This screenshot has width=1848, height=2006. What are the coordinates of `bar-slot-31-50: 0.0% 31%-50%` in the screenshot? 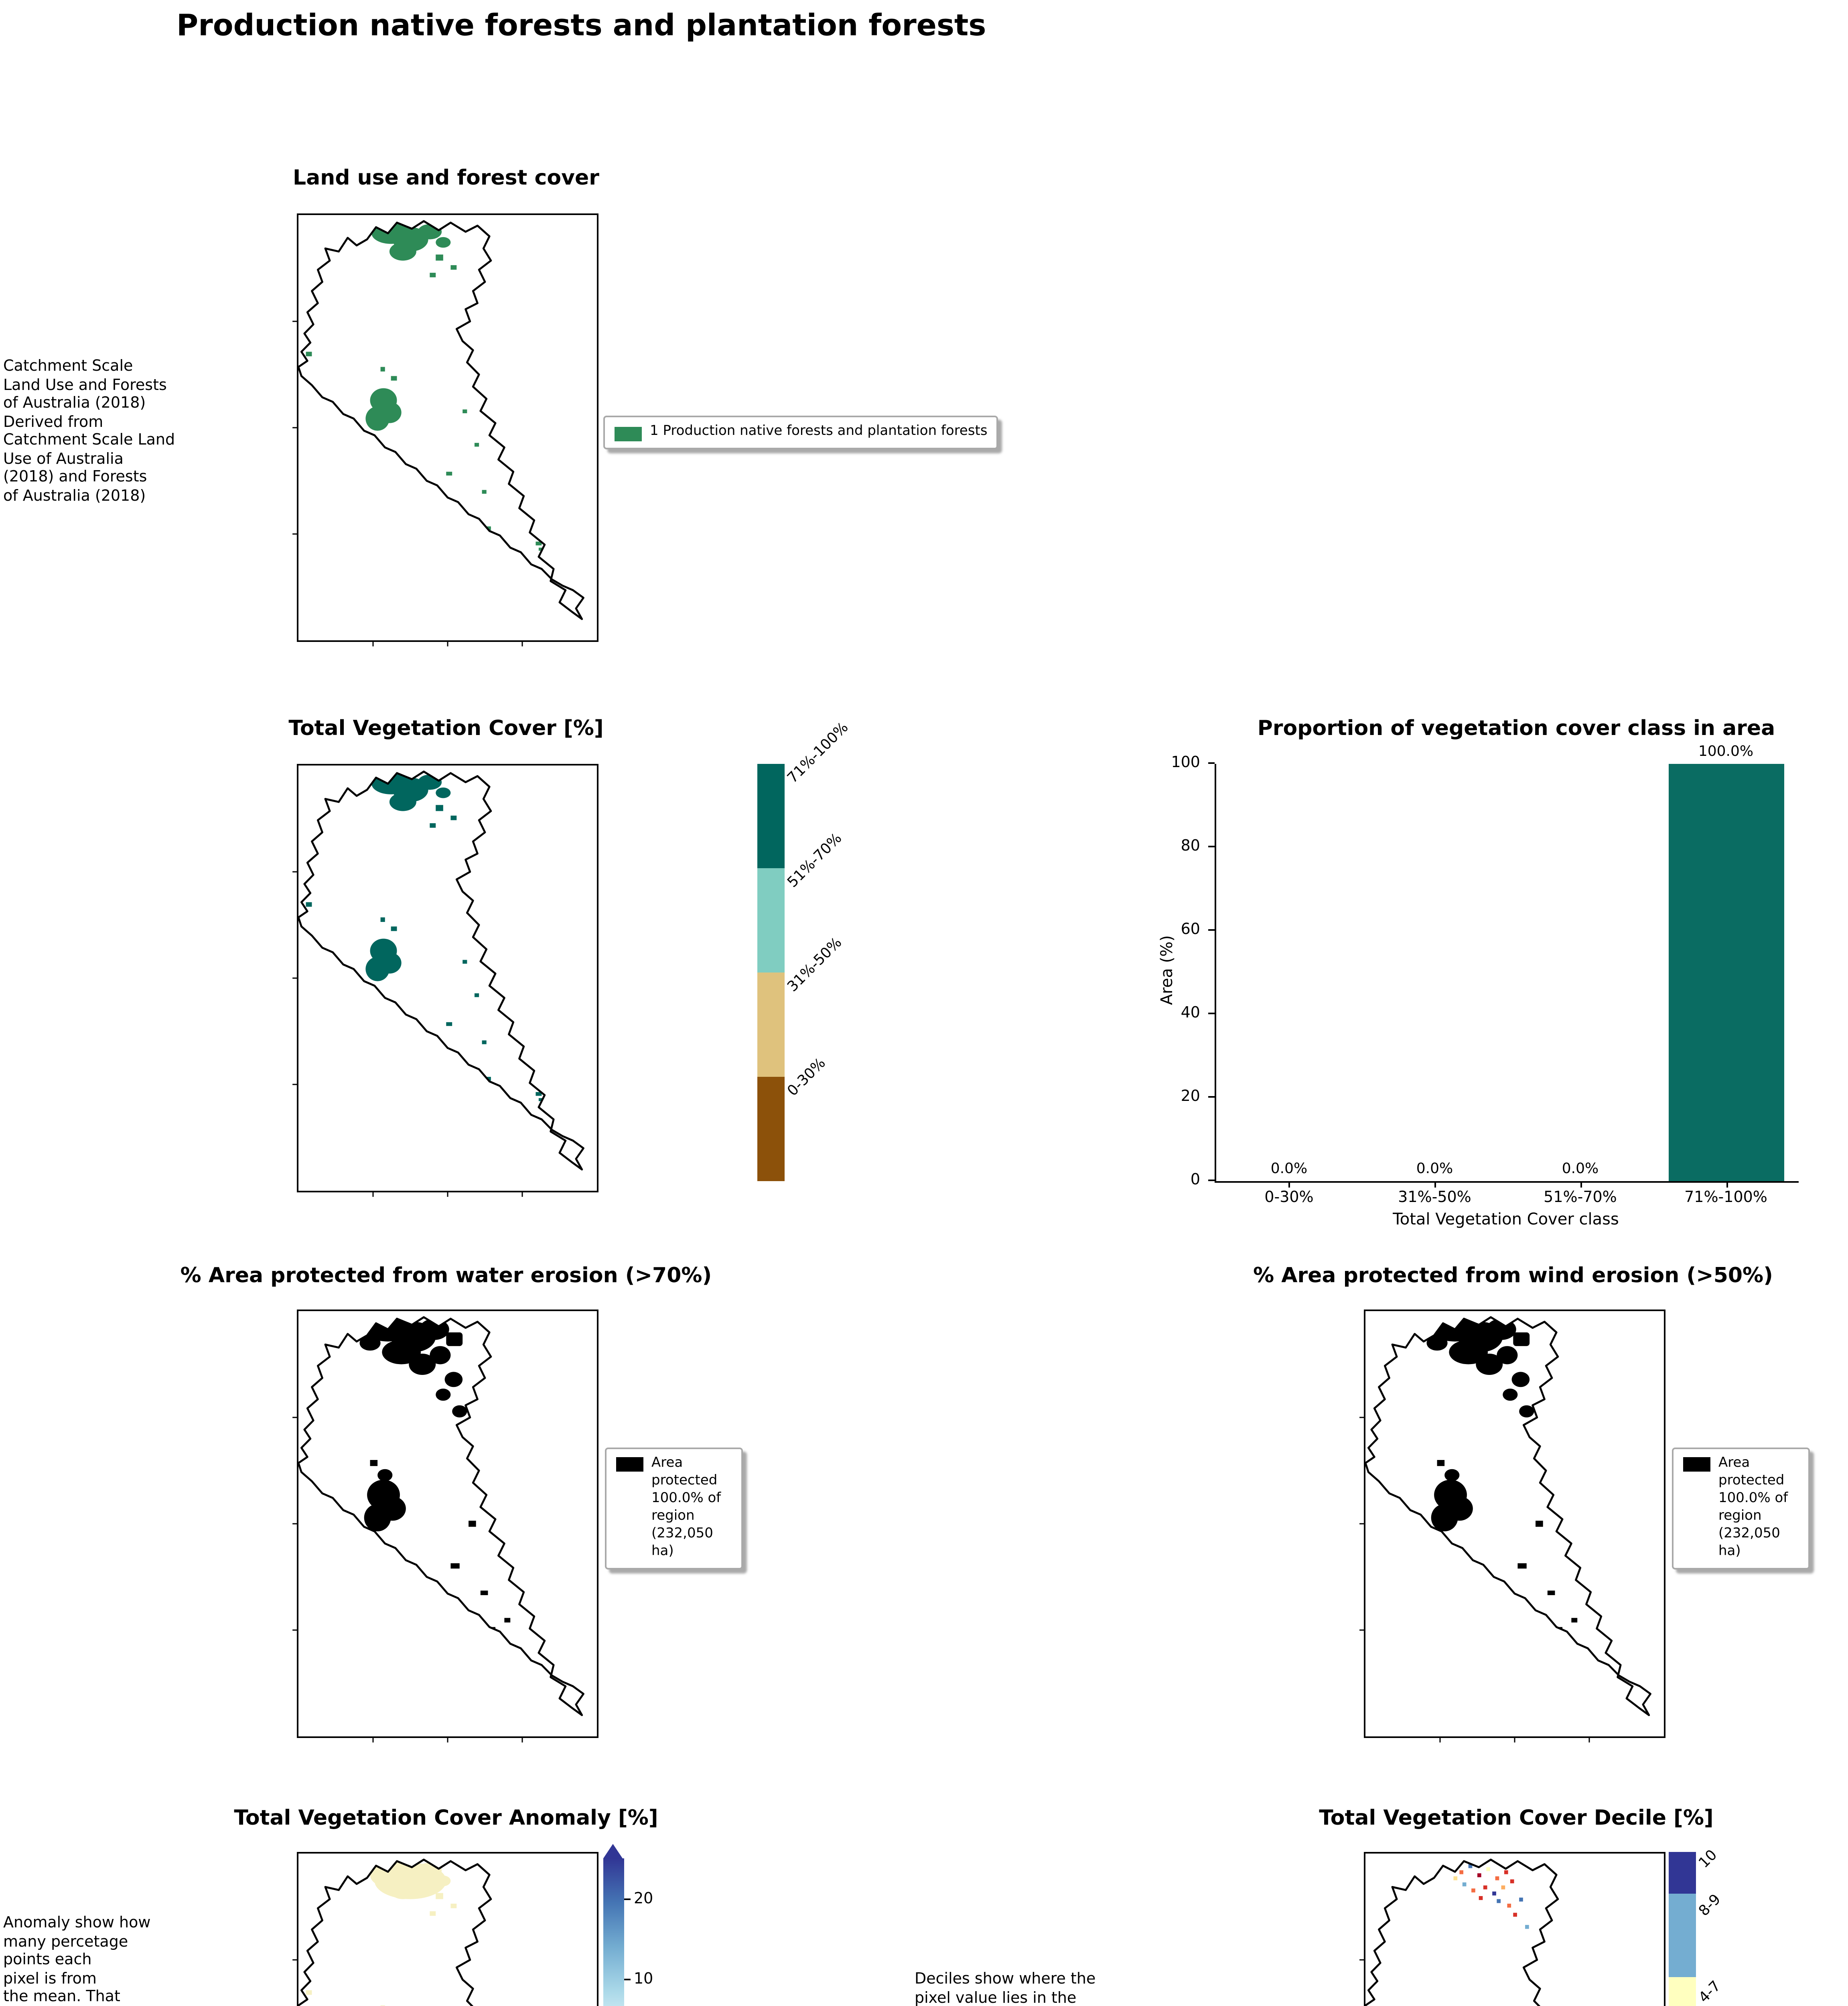 It's located at (1434, 985).